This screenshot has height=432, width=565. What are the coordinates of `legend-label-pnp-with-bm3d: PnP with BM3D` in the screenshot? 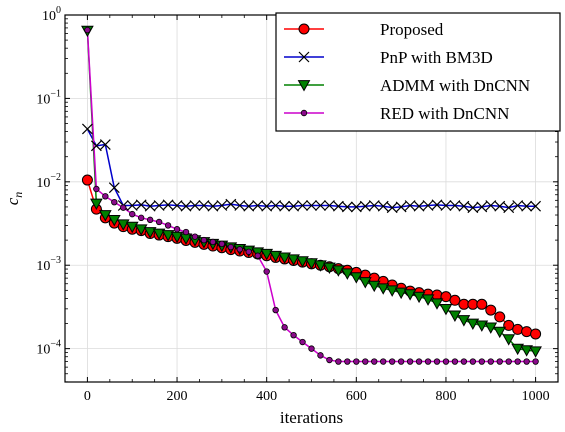 It's located at (436, 57).